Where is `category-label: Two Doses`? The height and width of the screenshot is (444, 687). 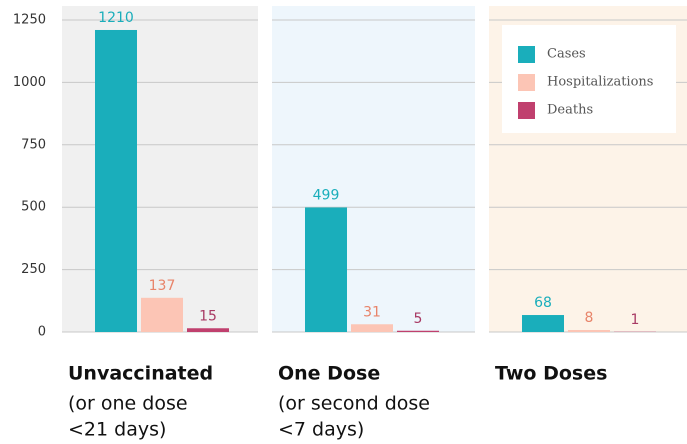 category-label: Two Doses is located at coordinates (551, 374).